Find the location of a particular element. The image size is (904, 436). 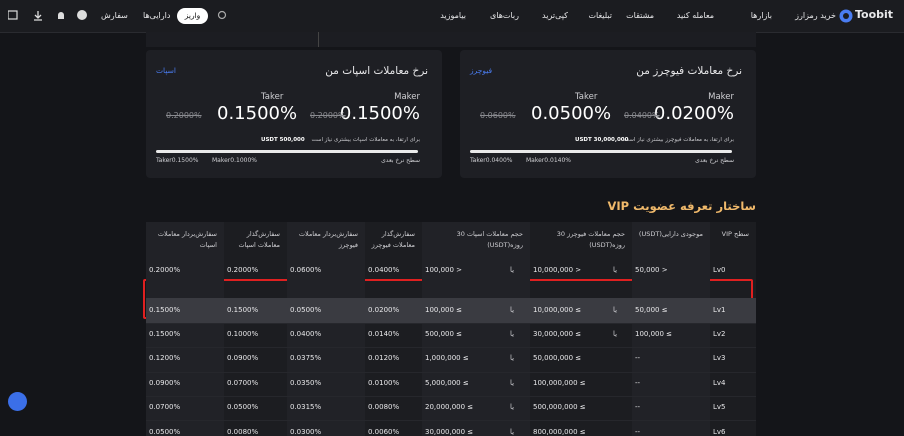

taker-old-rate: 0.0600% is located at coordinates (498, 115).